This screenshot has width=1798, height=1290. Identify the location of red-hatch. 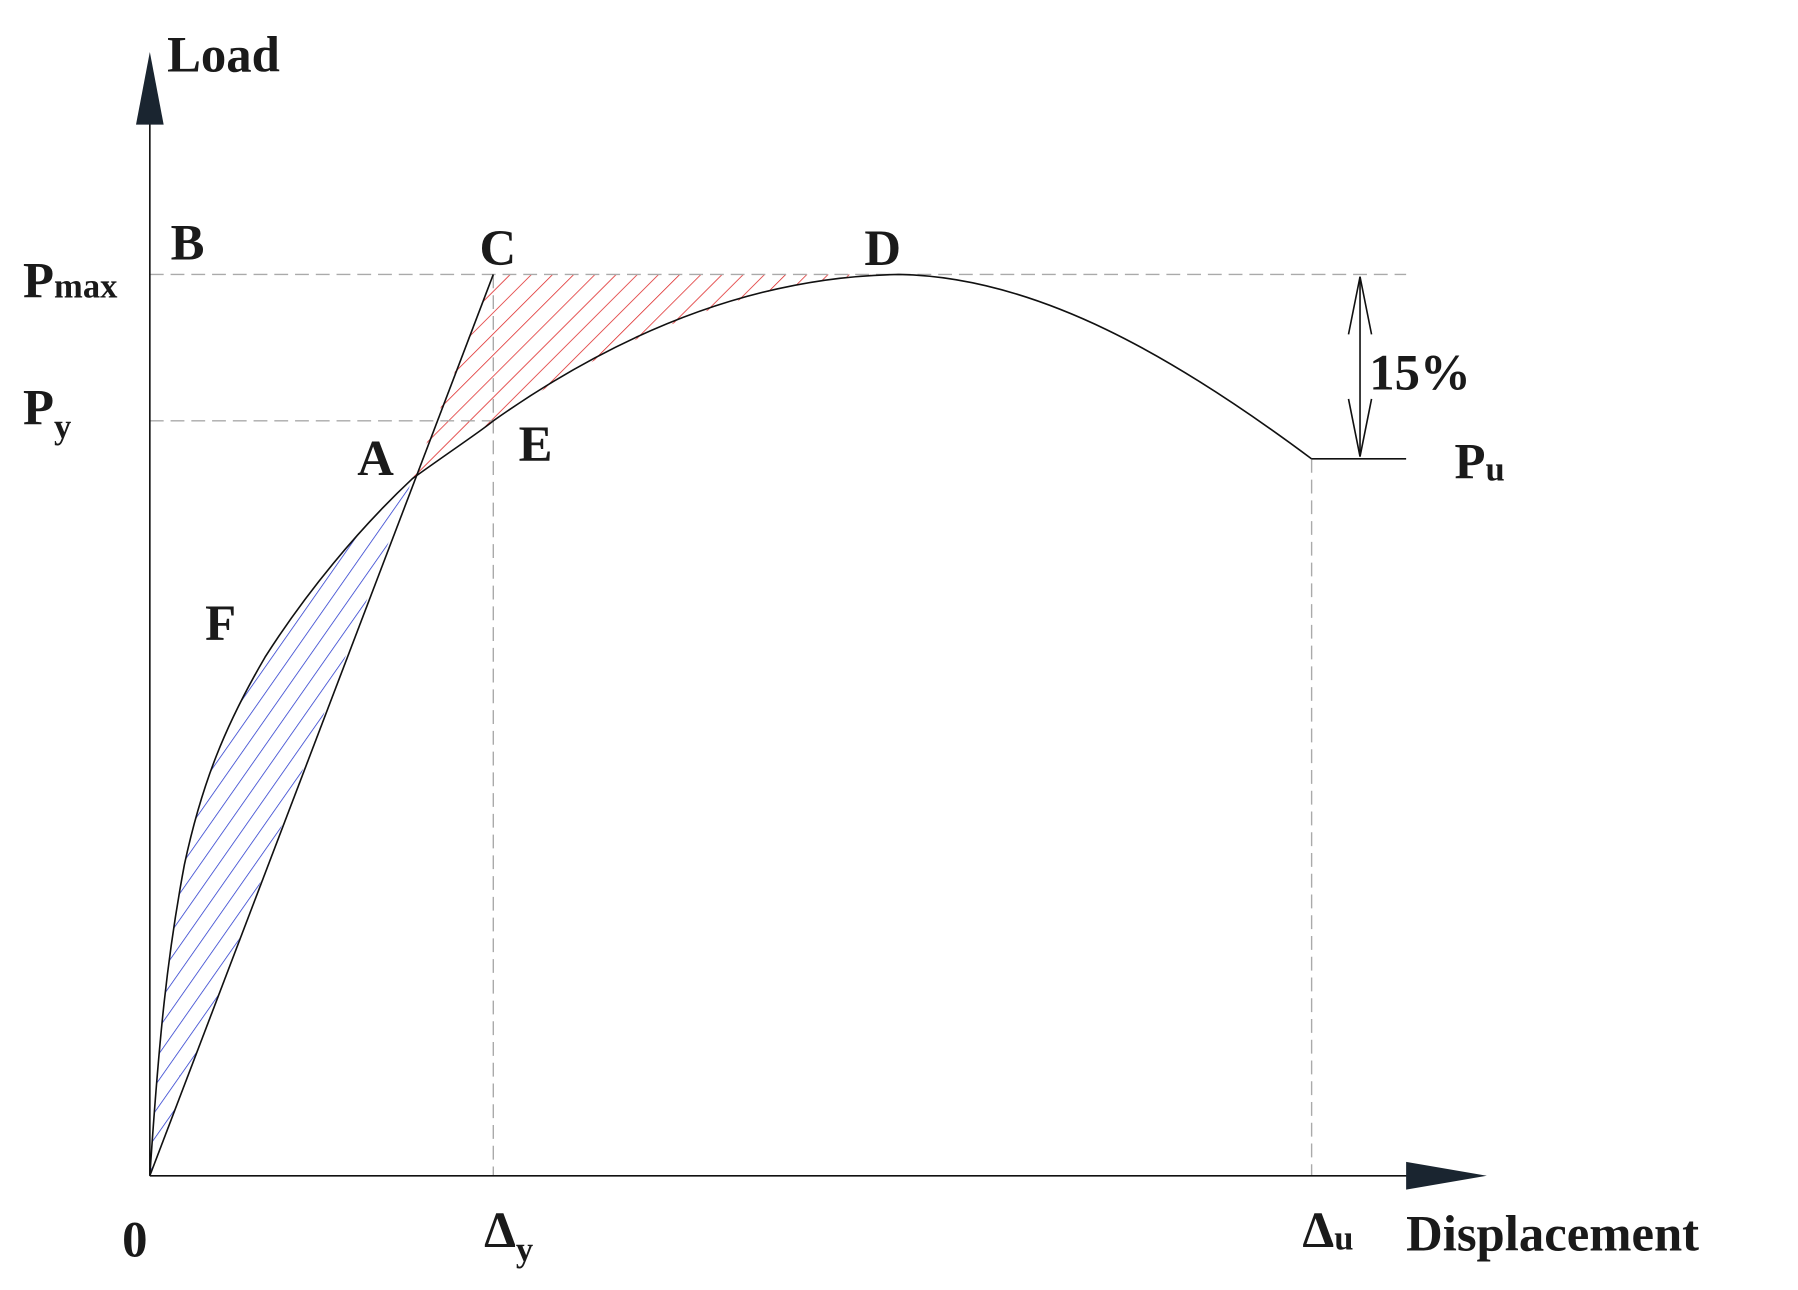
(644, 376).